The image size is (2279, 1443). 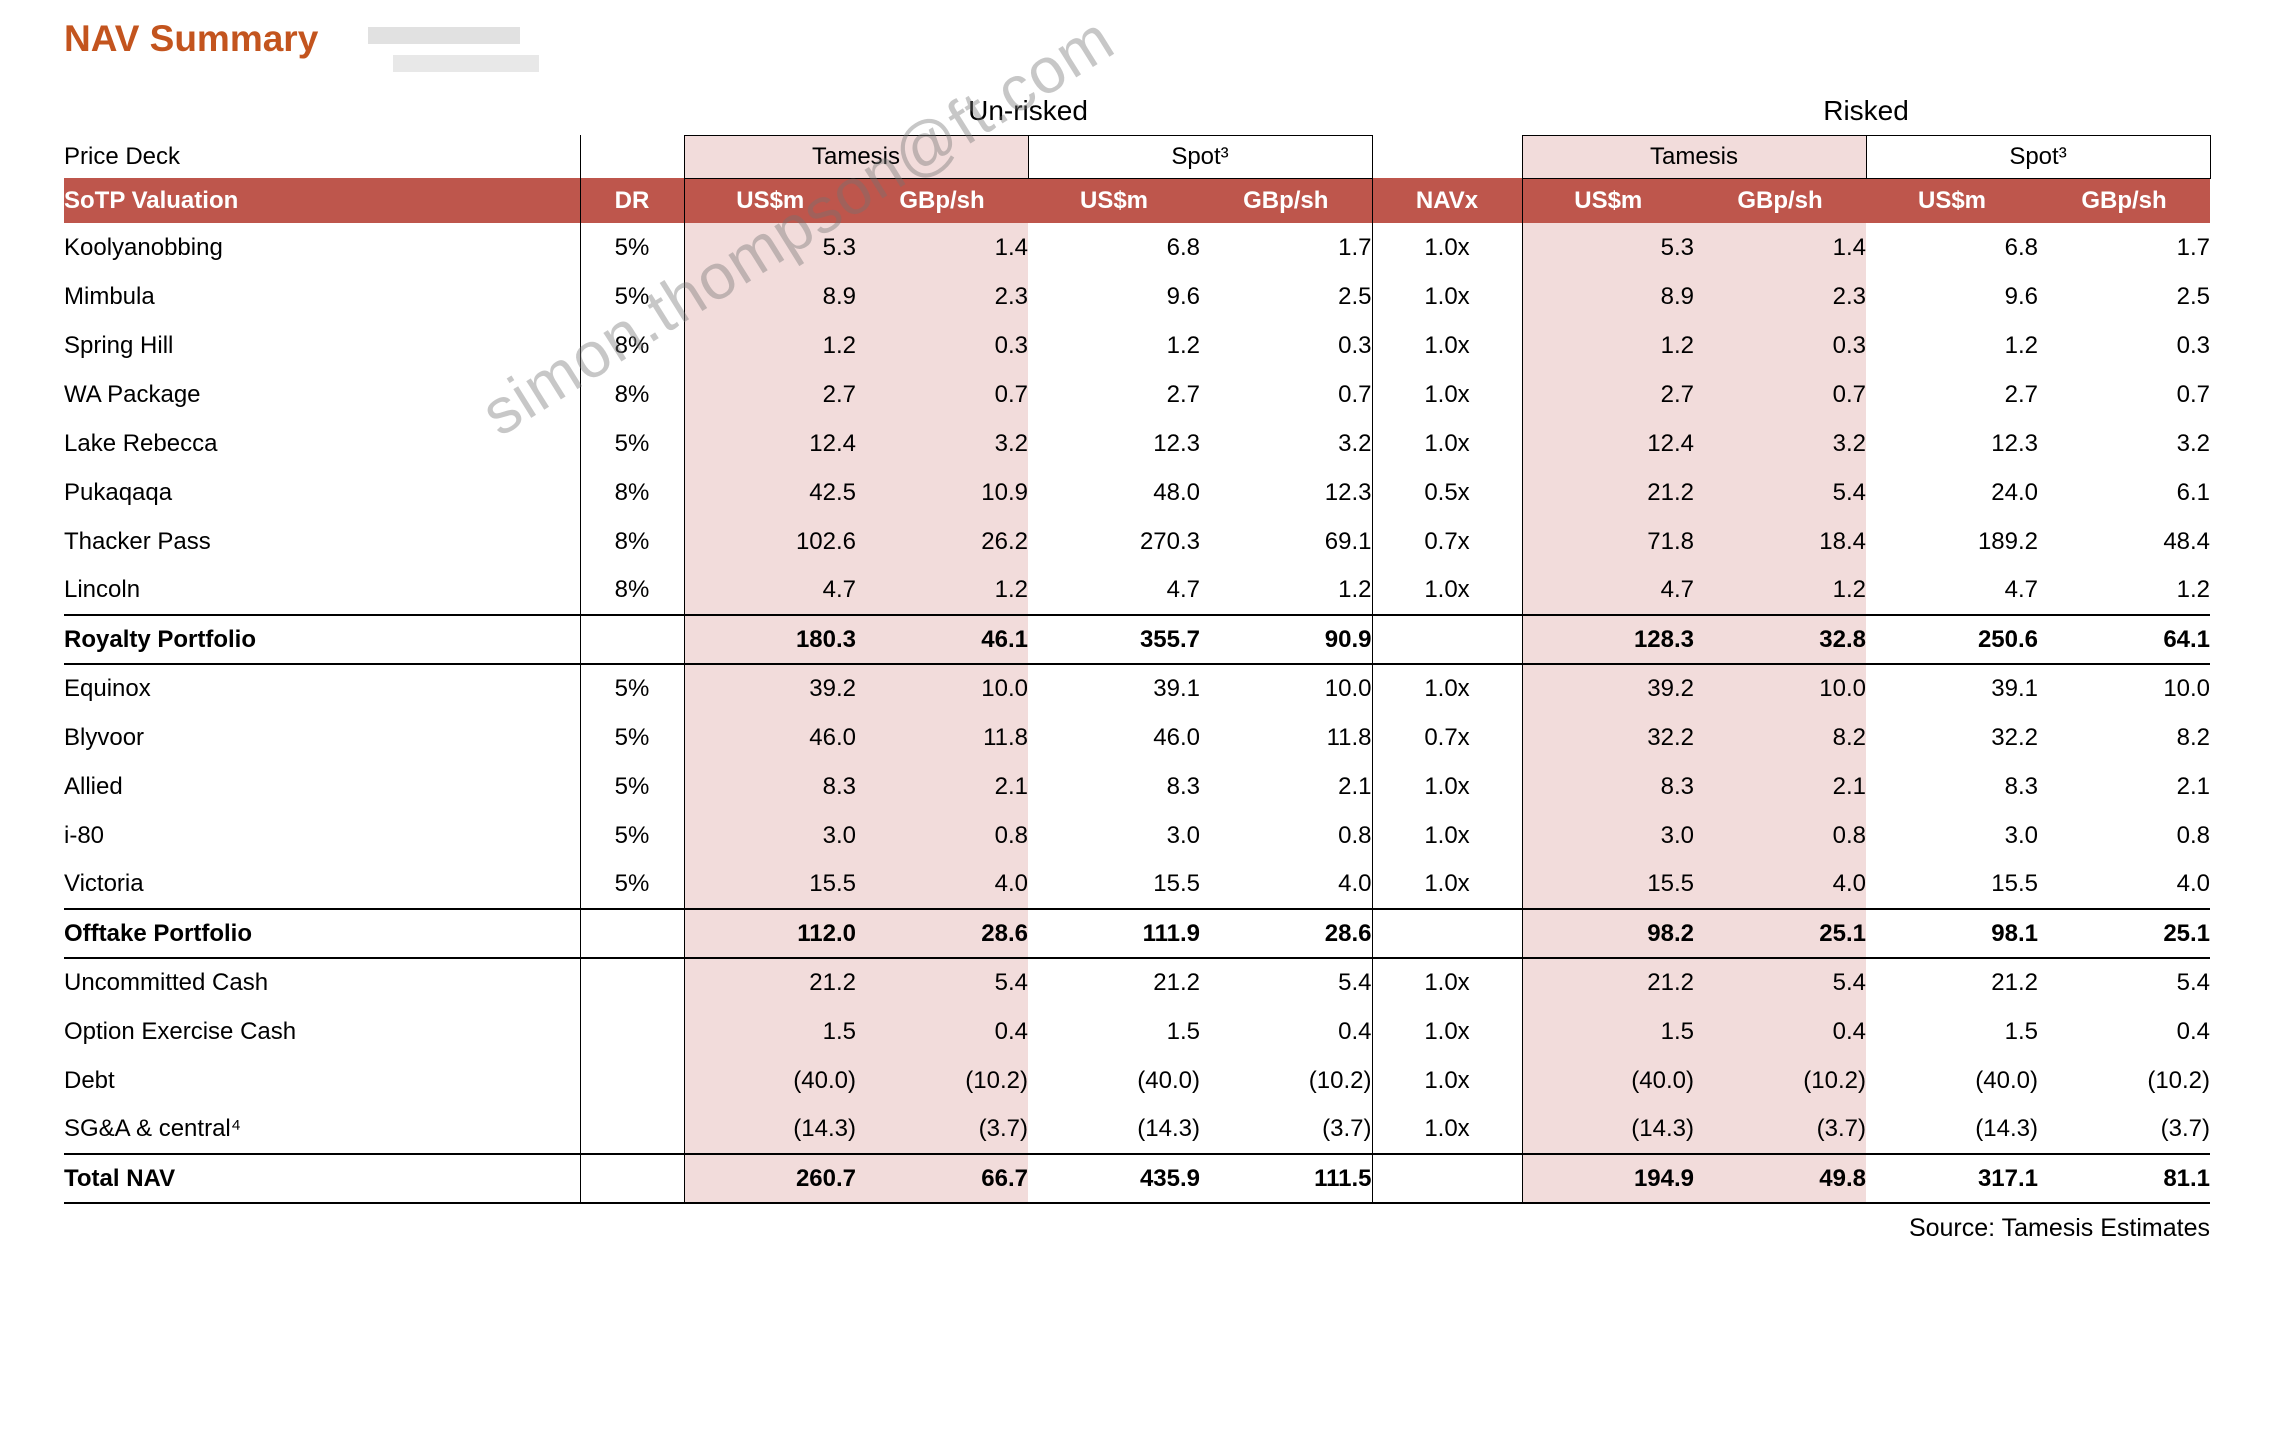 What do you see at coordinates (942, 492) in the screenshot?
I see `row-value: 10.9` at bounding box center [942, 492].